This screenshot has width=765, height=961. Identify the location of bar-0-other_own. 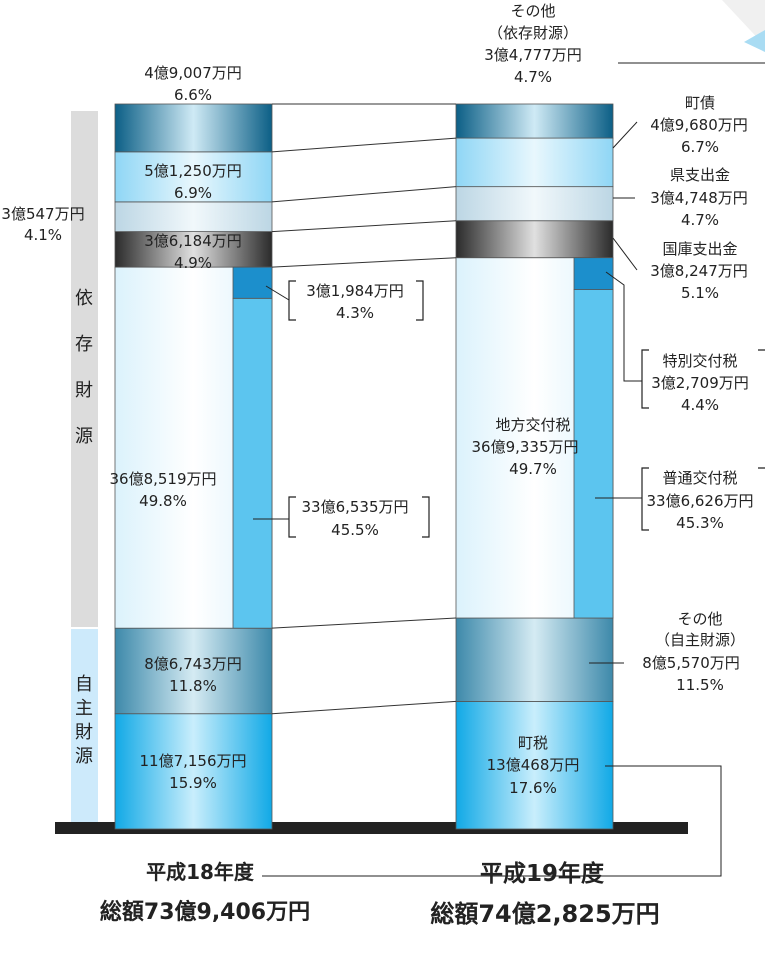
(193, 671).